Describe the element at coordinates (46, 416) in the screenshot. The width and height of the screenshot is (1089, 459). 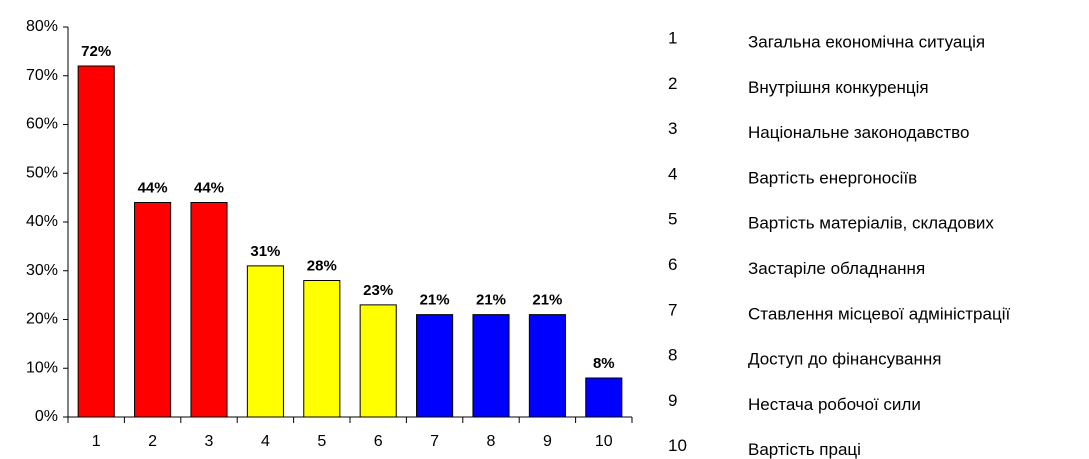
I see `y-tick-label: 0%` at that location.